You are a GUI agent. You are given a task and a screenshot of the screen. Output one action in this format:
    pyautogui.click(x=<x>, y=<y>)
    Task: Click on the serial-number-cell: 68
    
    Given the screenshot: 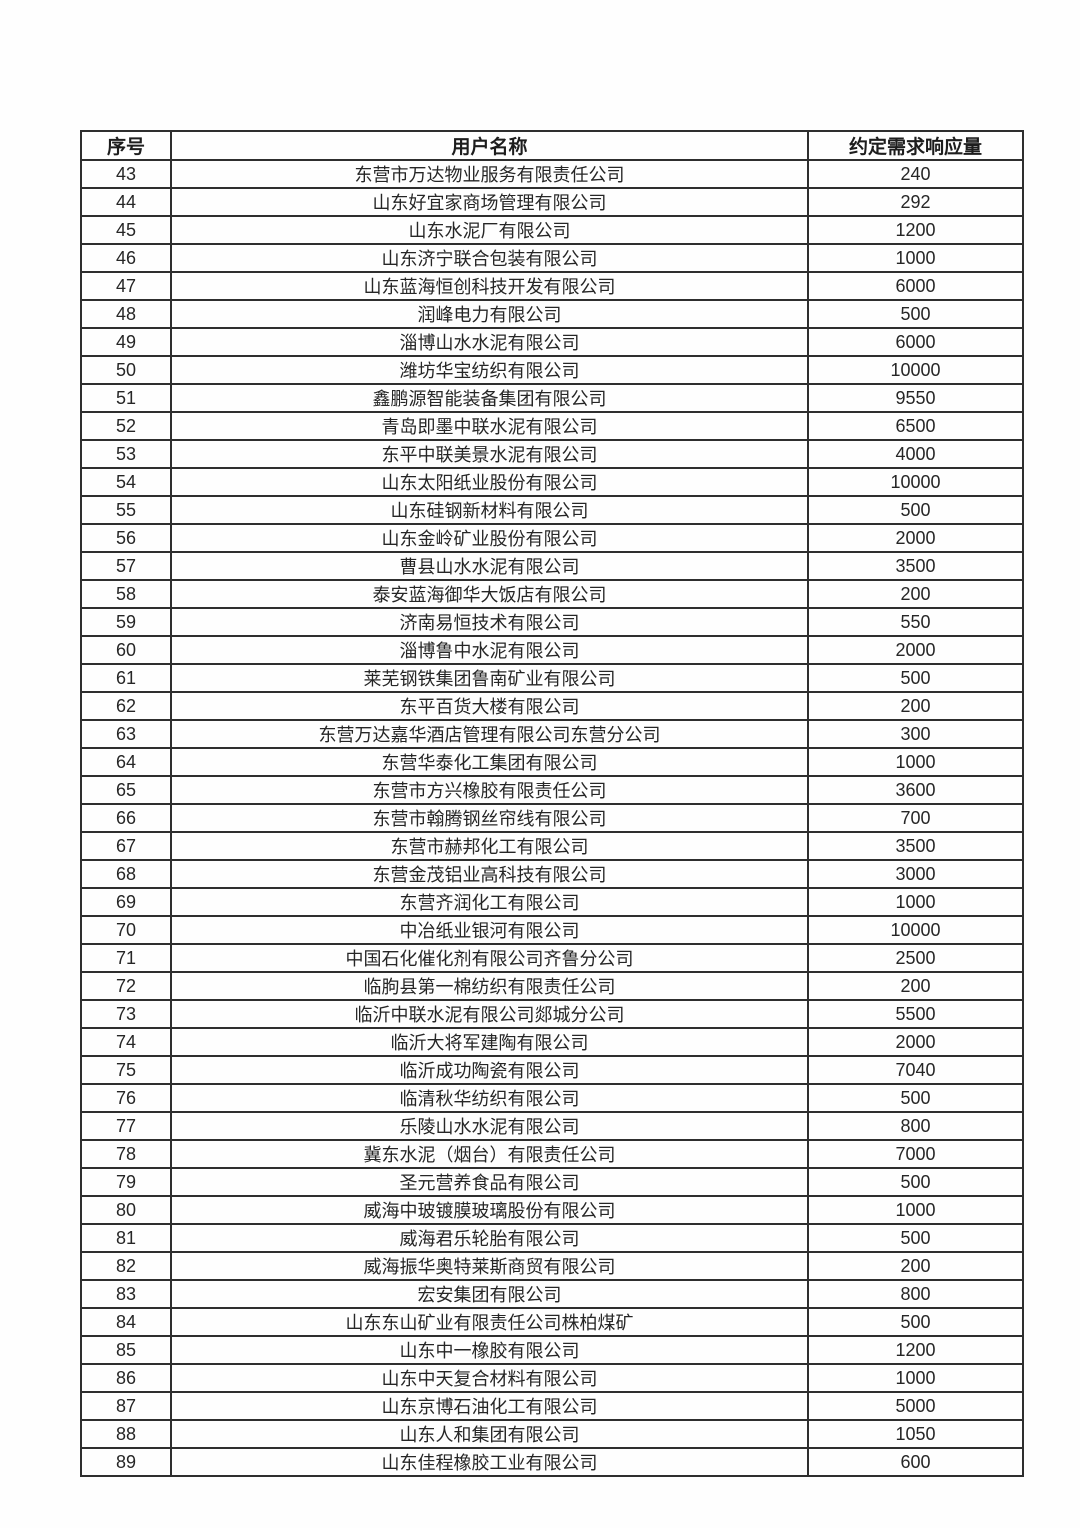 What is the action you would take?
    pyautogui.click(x=126, y=874)
    